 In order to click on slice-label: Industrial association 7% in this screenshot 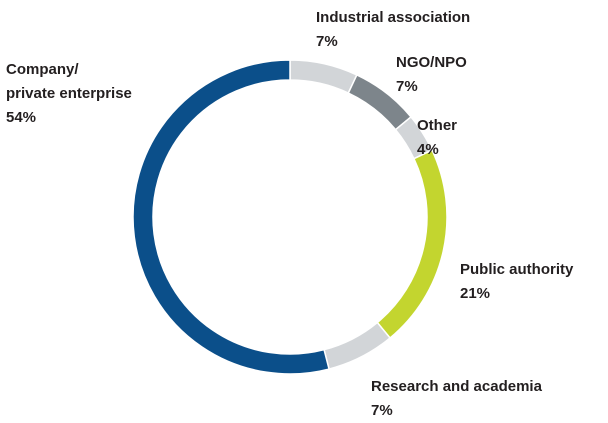, I will do `click(393, 30)`.